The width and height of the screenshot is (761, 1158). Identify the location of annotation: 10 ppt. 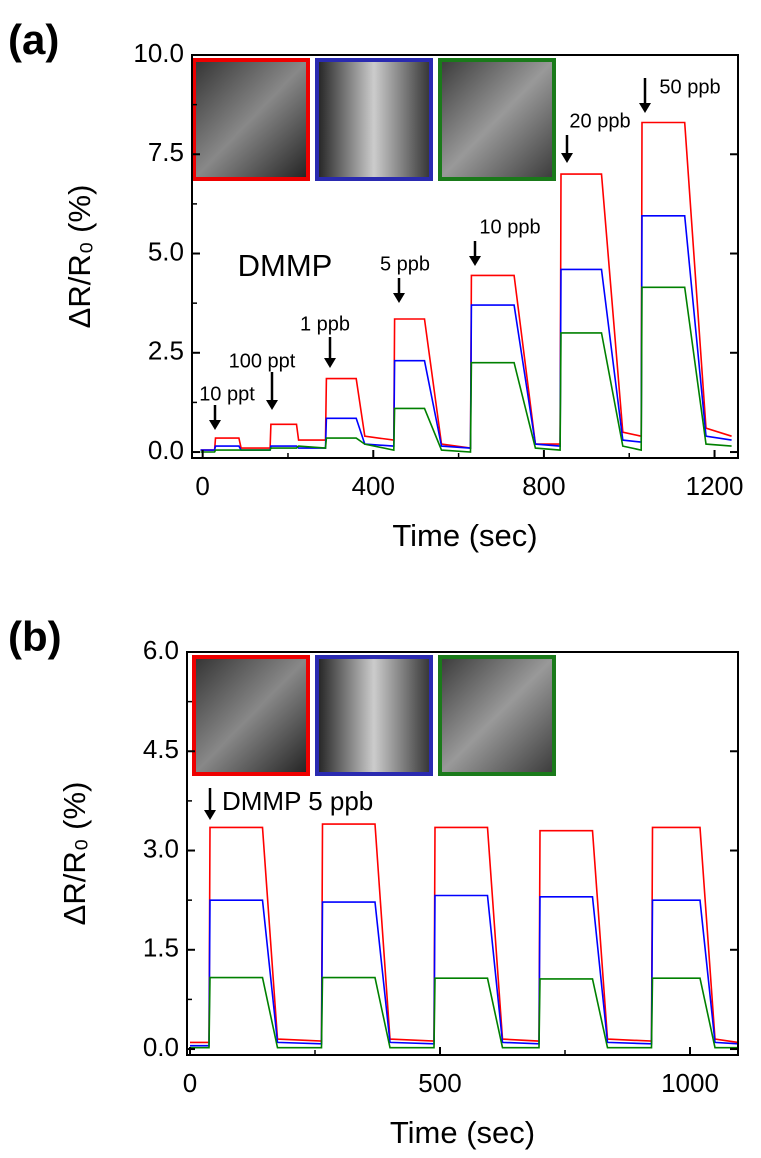
(227, 394).